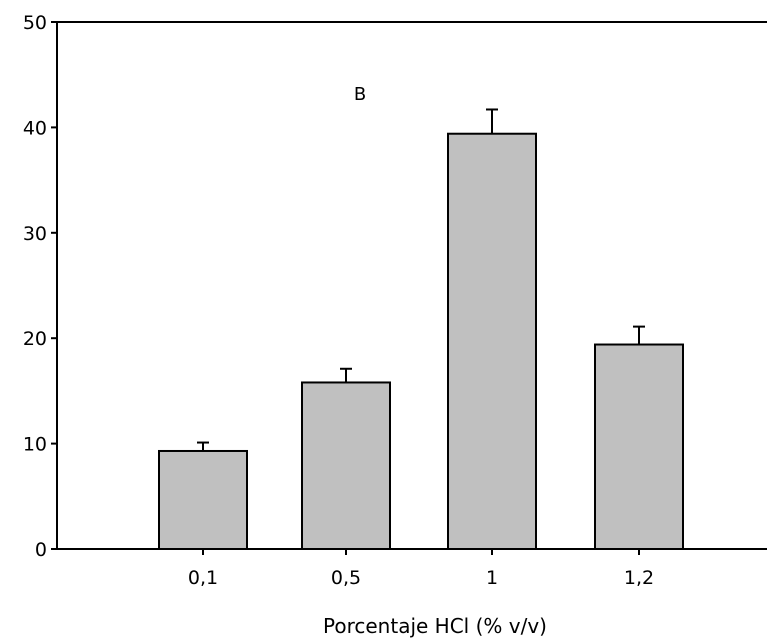 The width and height of the screenshot is (771, 641). What do you see at coordinates (35, 234) in the screenshot?
I see `y-tick-label-3: 30` at bounding box center [35, 234].